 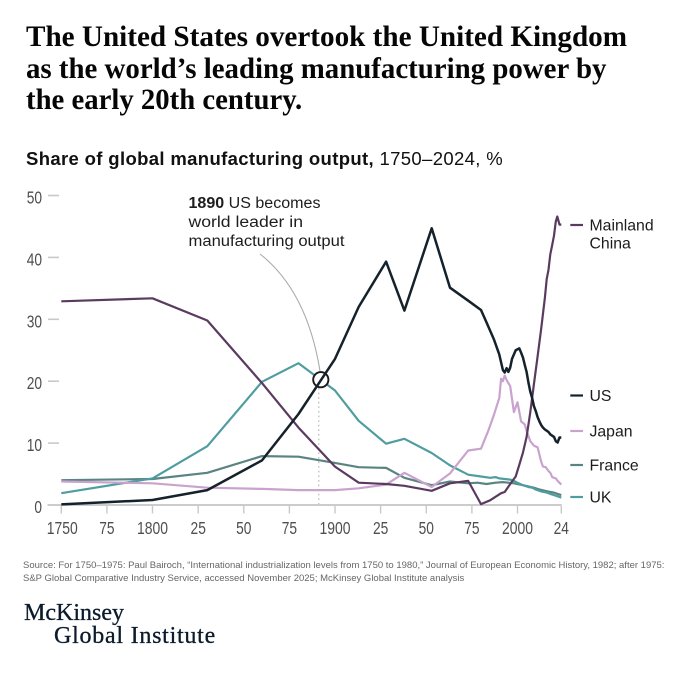 I want to click on svg-text: 30, so click(x=34, y=321).